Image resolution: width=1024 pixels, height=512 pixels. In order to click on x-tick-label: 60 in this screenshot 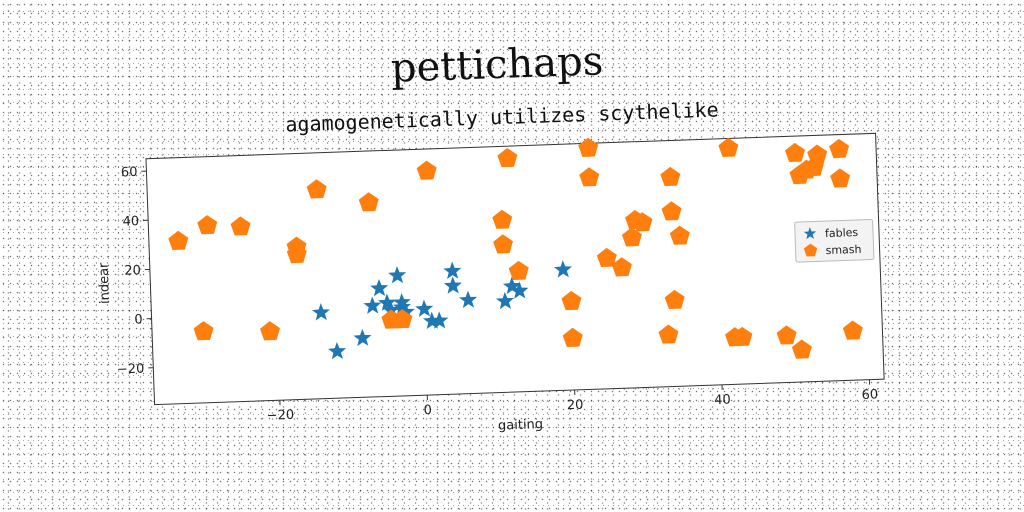, I will do `click(869, 395)`.